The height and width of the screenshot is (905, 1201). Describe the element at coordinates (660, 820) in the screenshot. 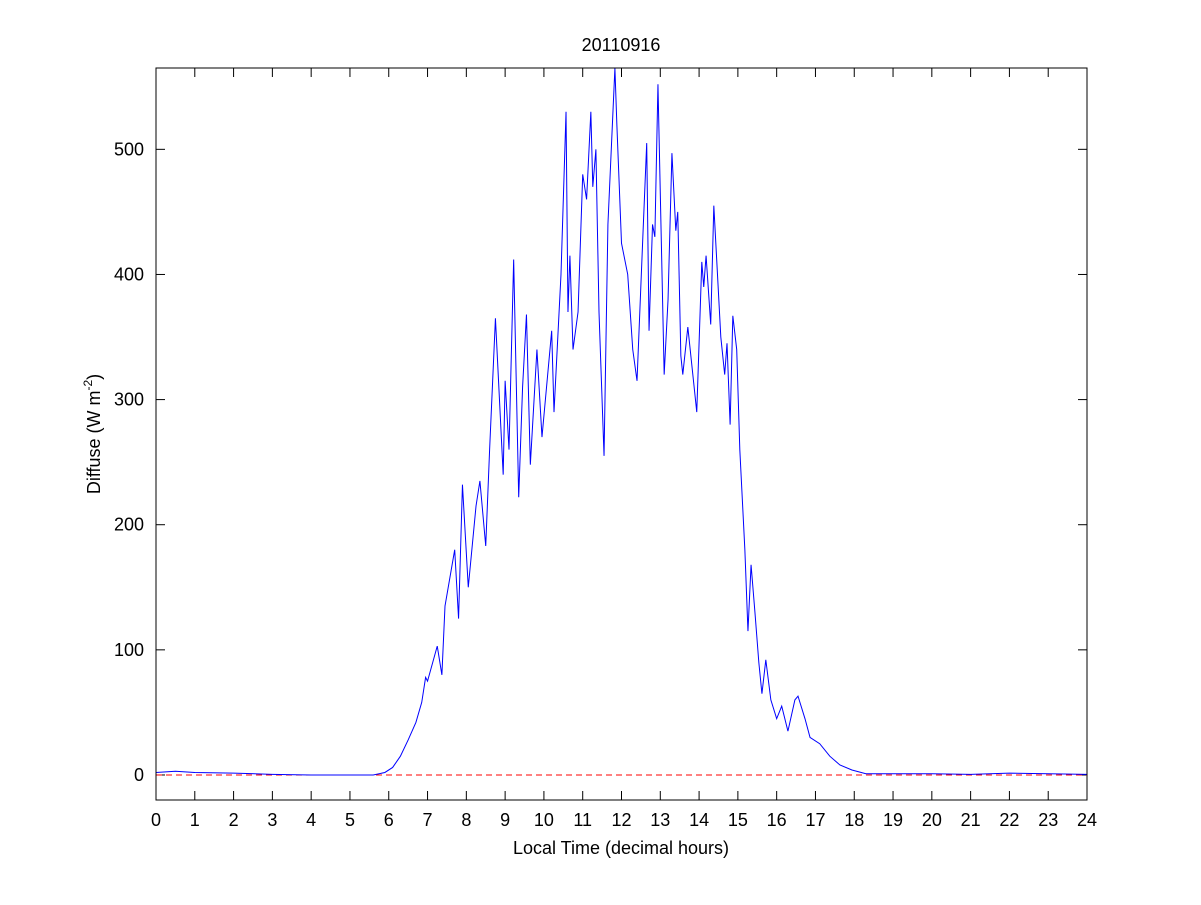

I see `x-tick-label: 13` at that location.